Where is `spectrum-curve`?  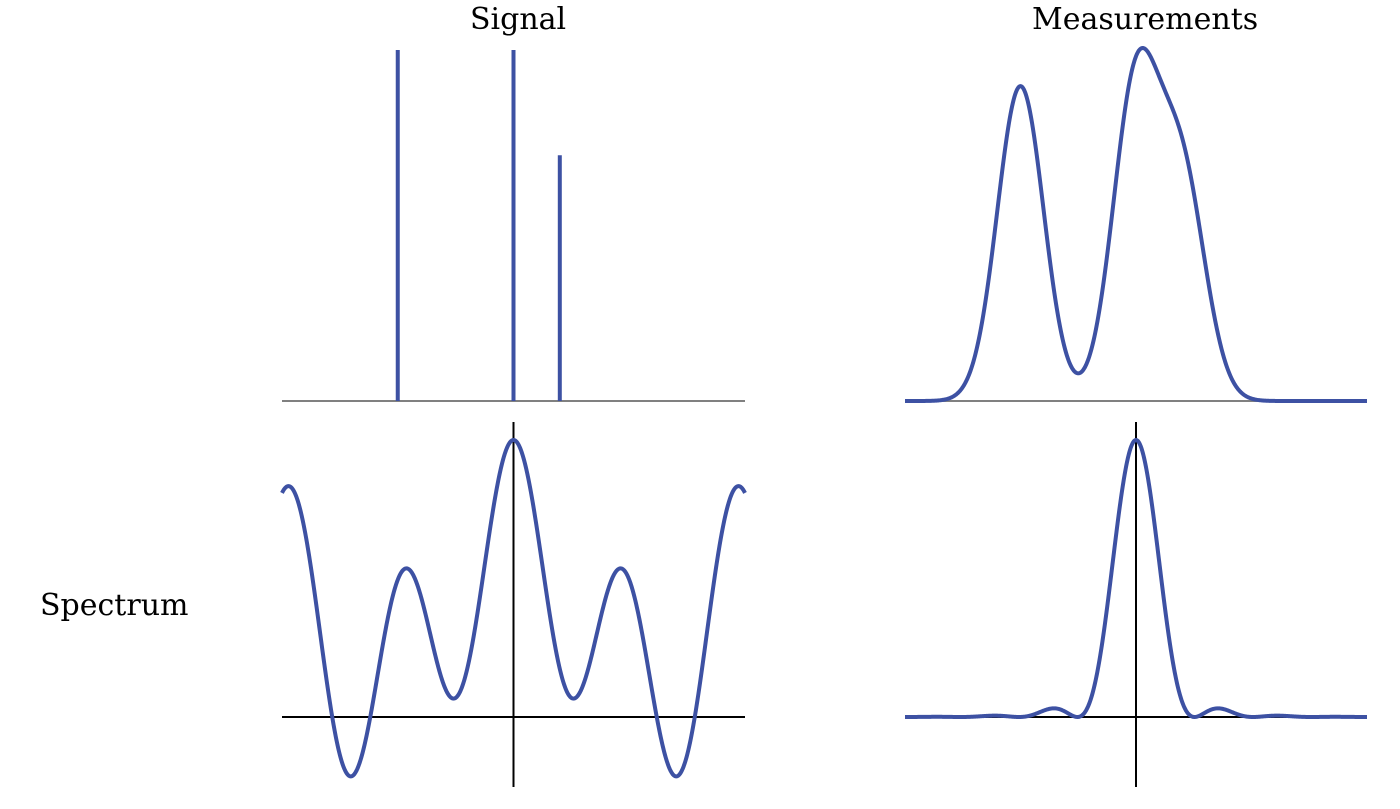
spectrum-curve is located at coordinates (513, 608).